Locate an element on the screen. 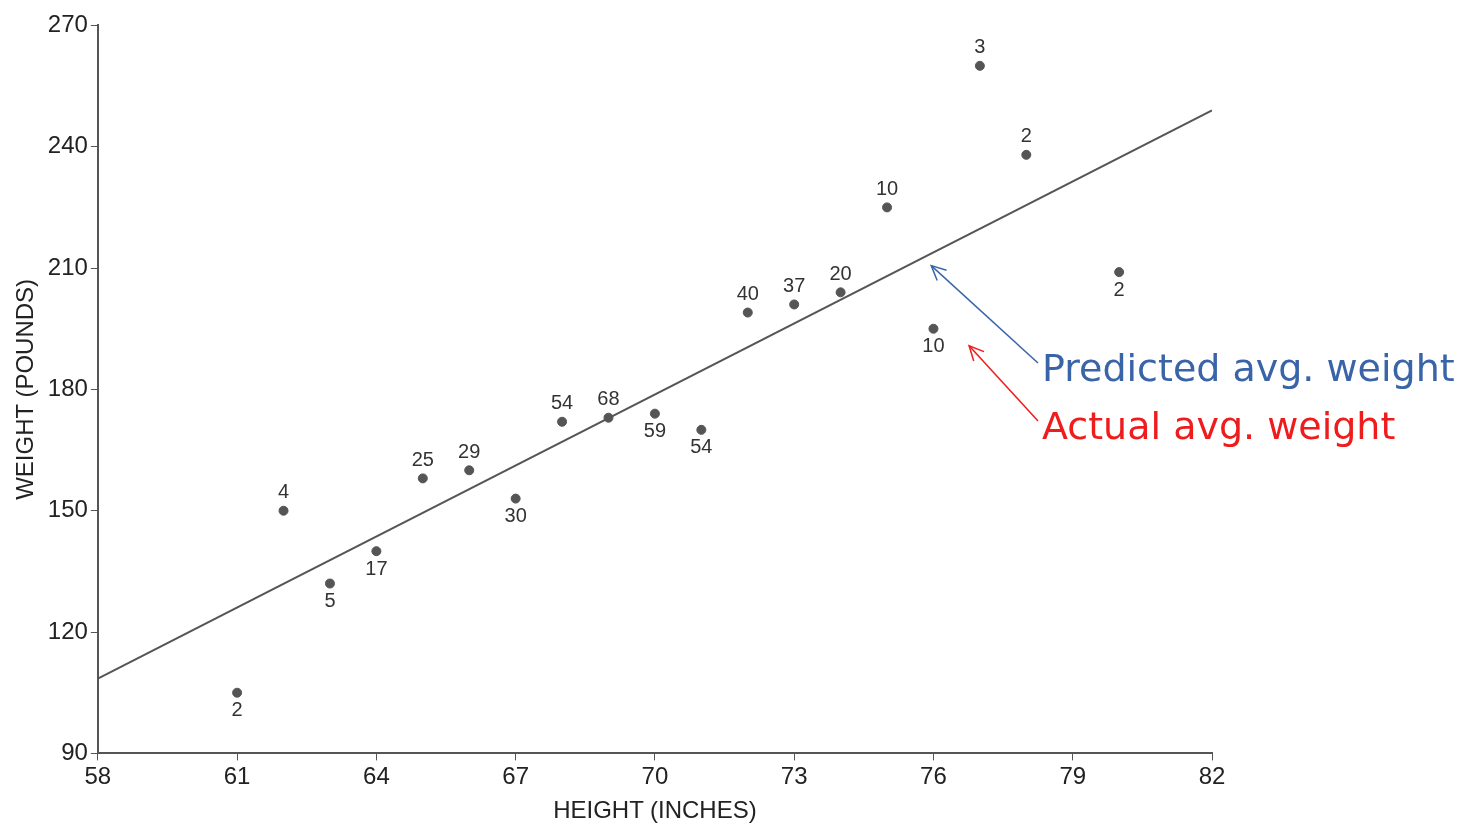 The width and height of the screenshot is (1470, 838). annotation: 20 is located at coordinates (840, 272).